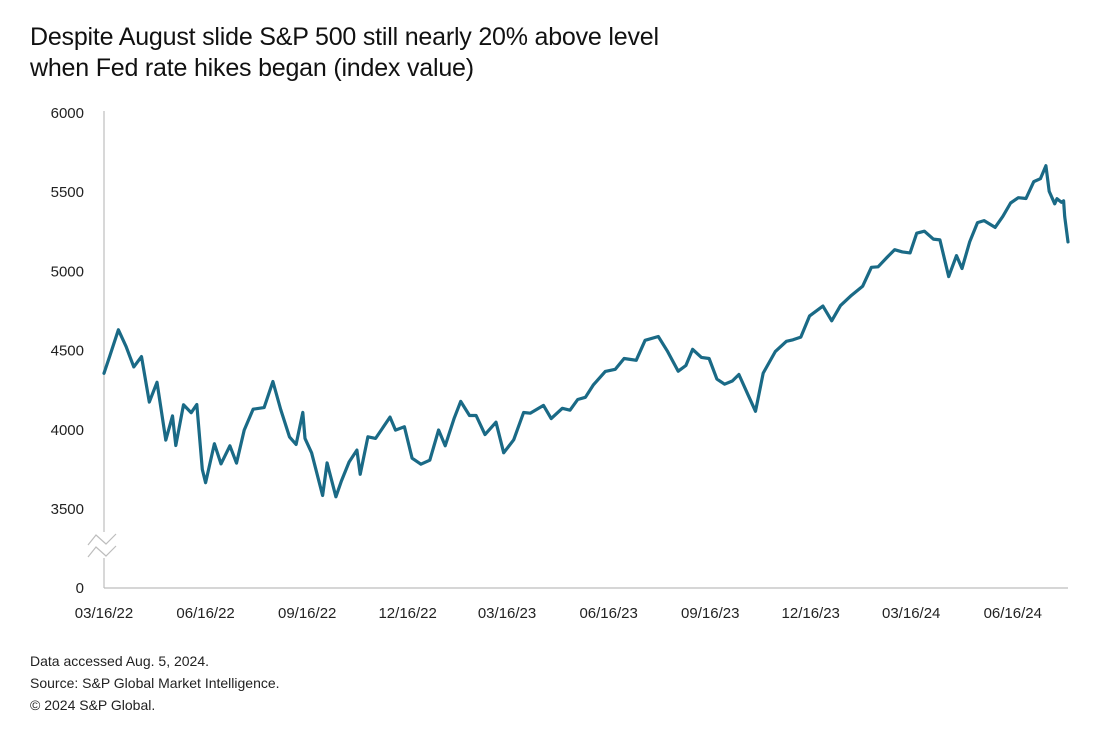 The image size is (1108, 740). I want to click on note-copyright: © 2024 S&P Global., so click(93, 705).